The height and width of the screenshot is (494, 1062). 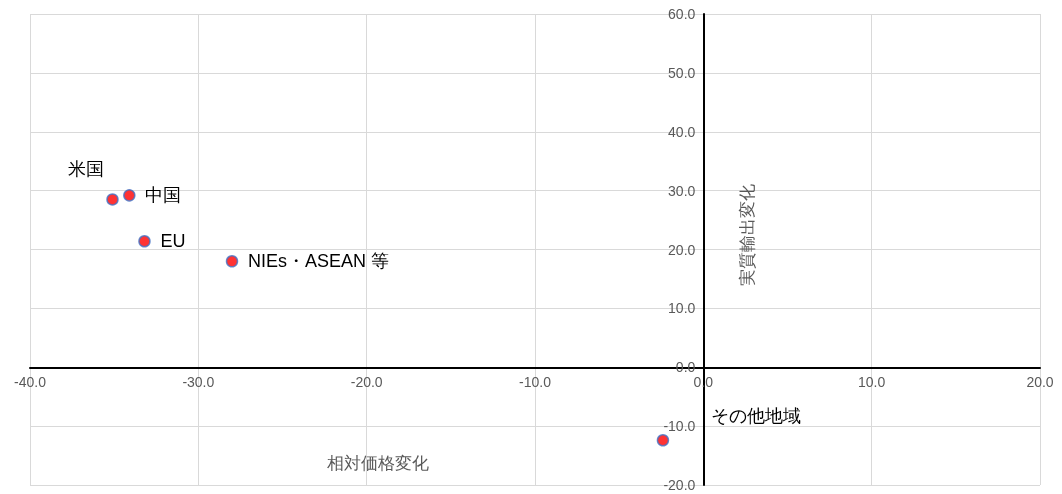 What do you see at coordinates (682, 14) in the screenshot?
I see `y-tick-label: 60.0` at bounding box center [682, 14].